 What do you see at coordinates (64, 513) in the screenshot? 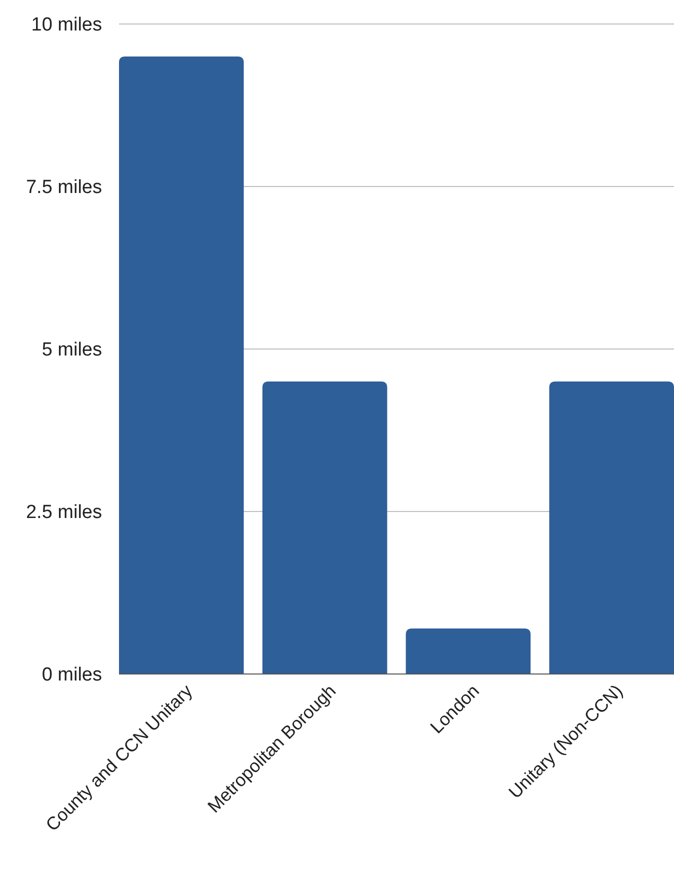
I see `y-tick-label: 2.5 miles` at bounding box center [64, 513].